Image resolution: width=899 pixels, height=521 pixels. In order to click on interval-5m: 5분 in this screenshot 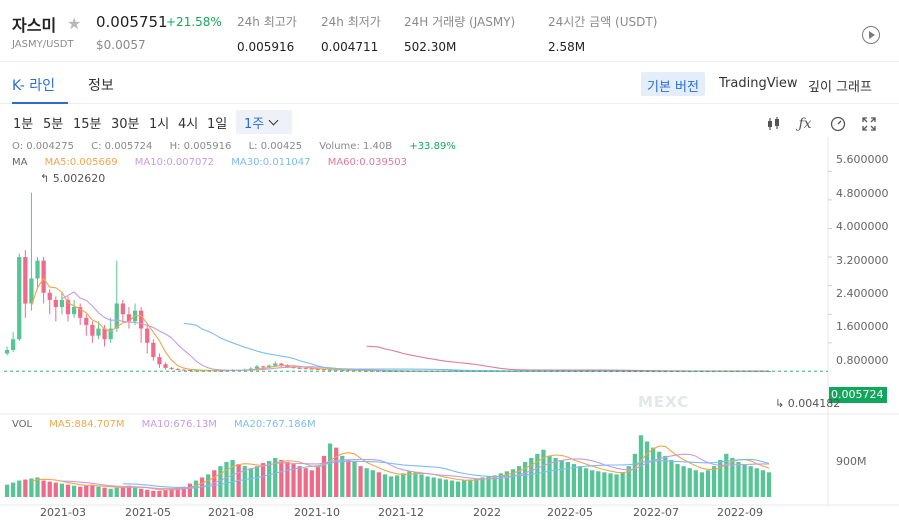, I will do `click(53, 124)`.